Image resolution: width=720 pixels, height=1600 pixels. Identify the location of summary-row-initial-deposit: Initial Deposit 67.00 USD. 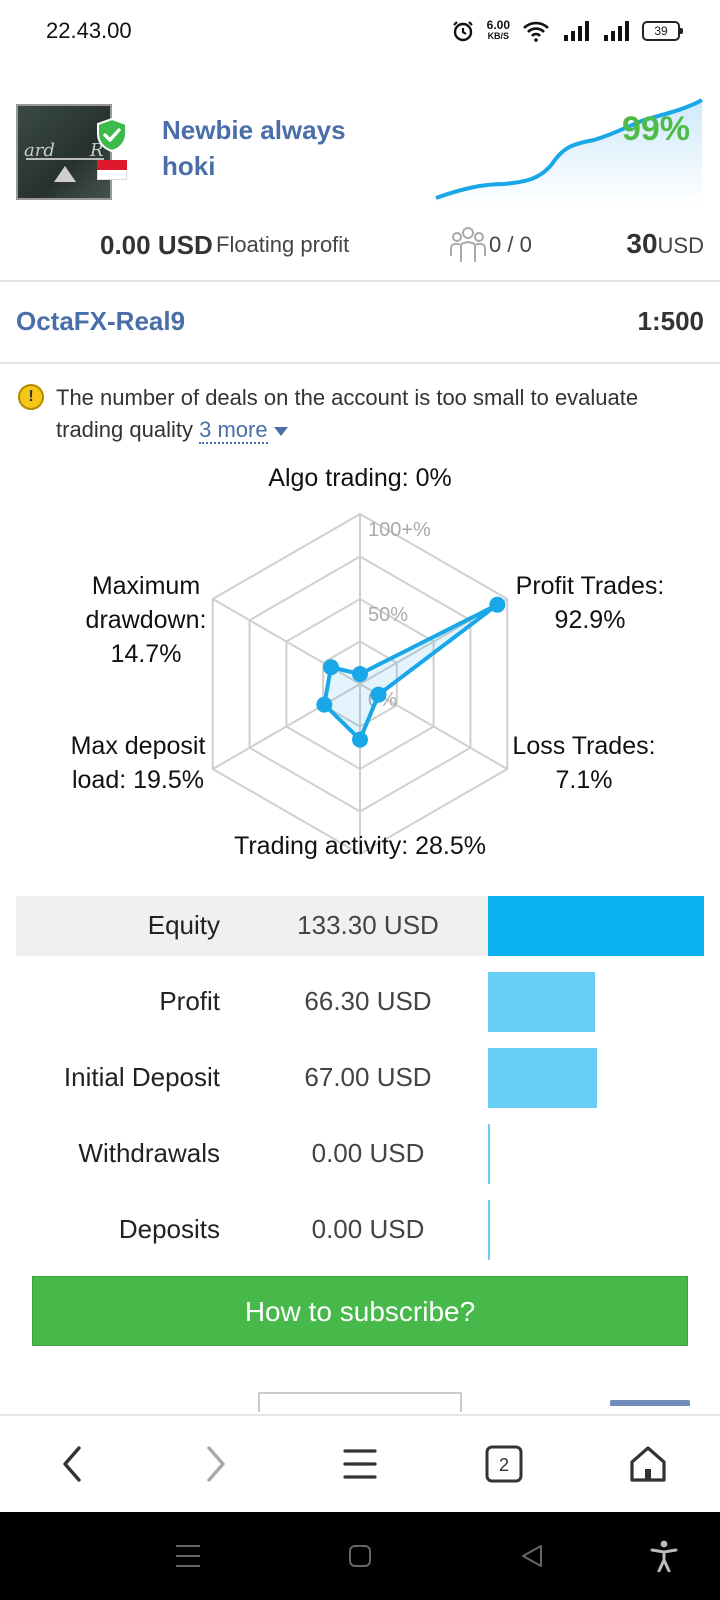
(360, 1078).